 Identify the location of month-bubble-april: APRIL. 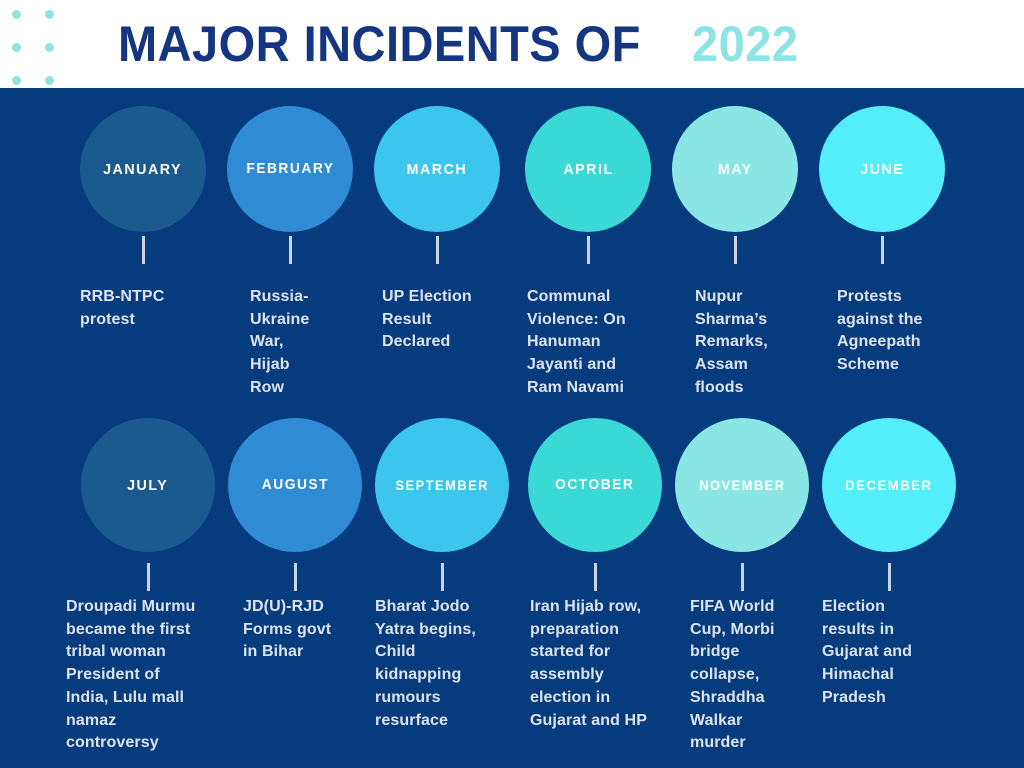
(588, 169).